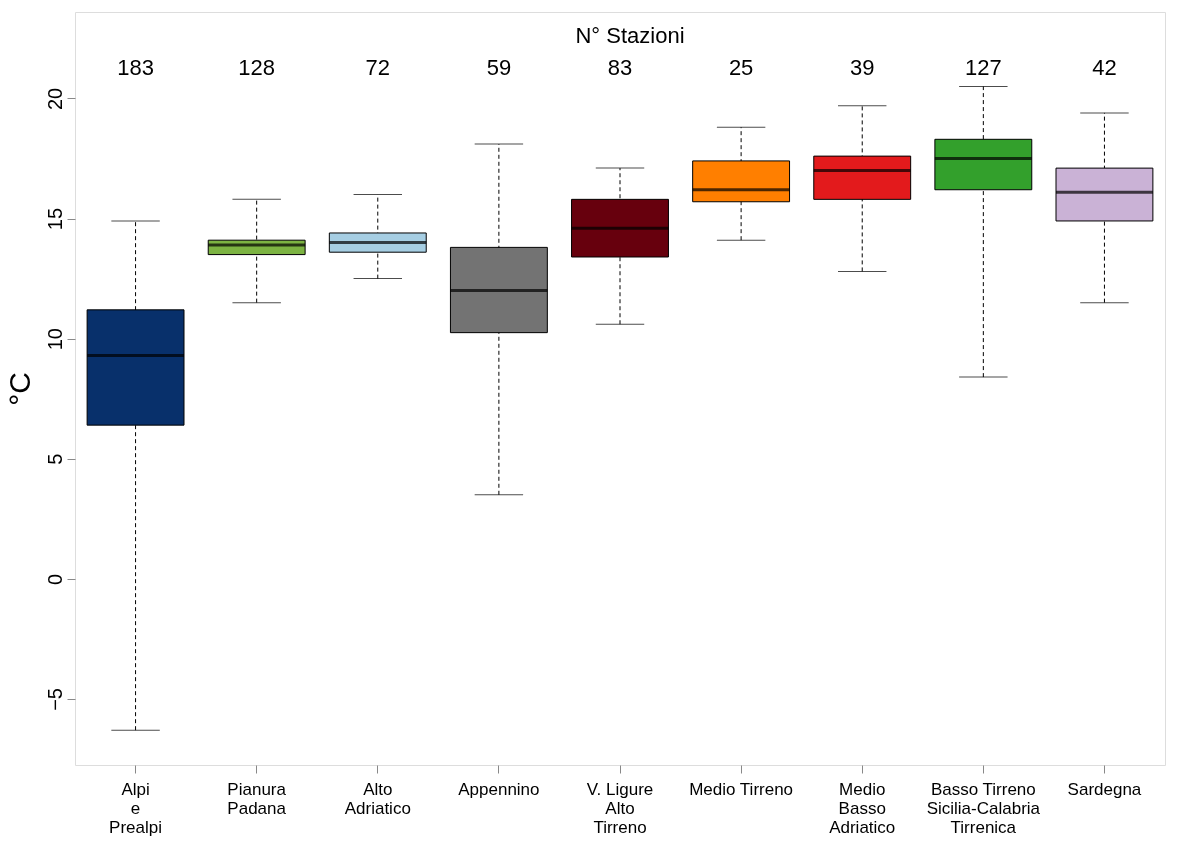 The height and width of the screenshot is (853, 1194). Describe the element at coordinates (54, 579) in the screenshot. I see `y-tick-label: 0` at that location.